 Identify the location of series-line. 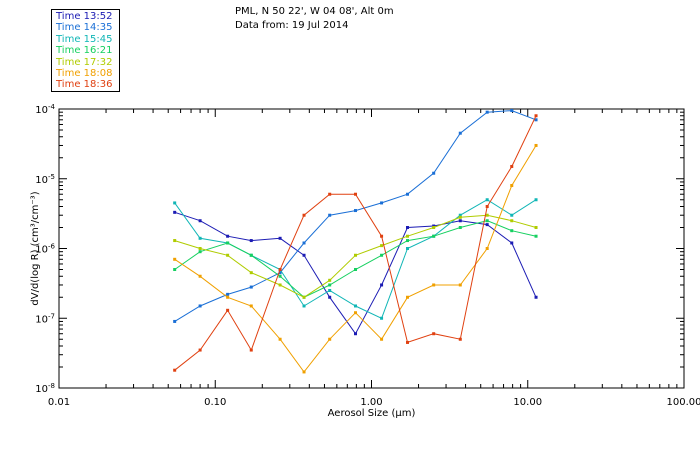
(355, 259).